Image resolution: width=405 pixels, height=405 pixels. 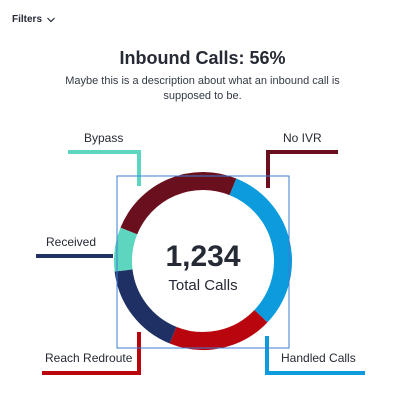 What do you see at coordinates (104, 168) in the screenshot?
I see `callout-line-bypass` at bounding box center [104, 168].